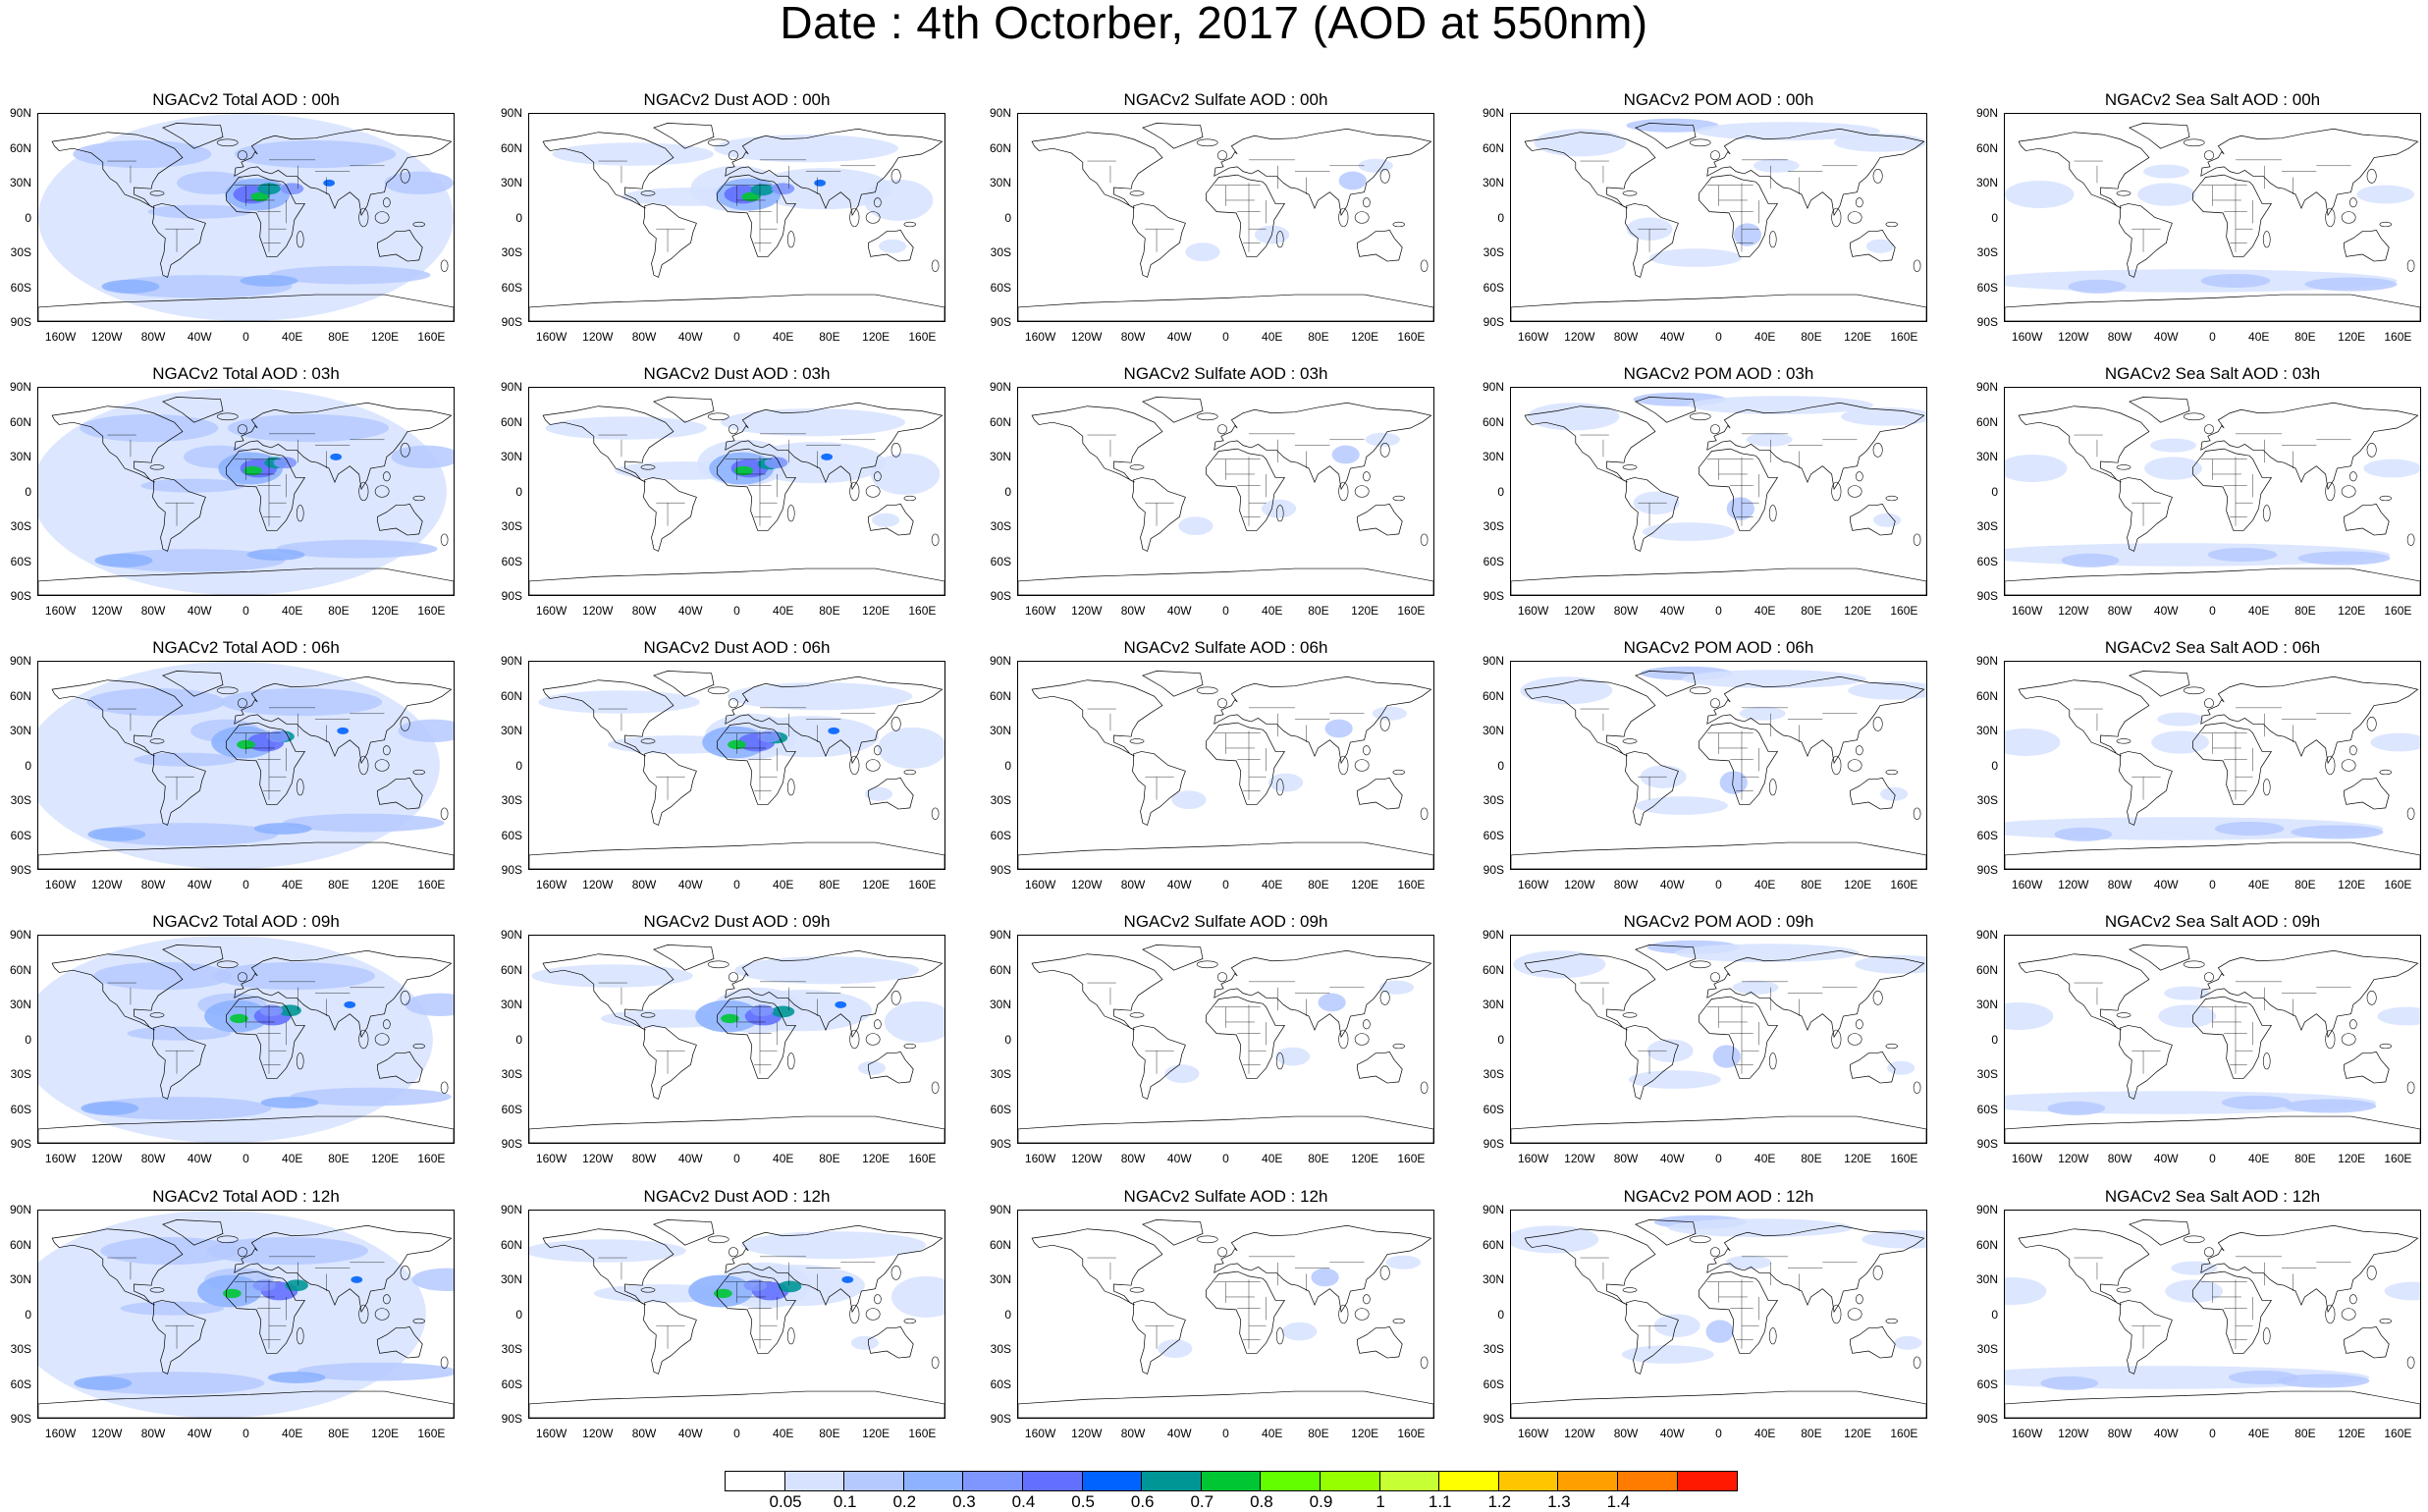 The image size is (2428, 1512). Describe the element at coordinates (60, 337) in the screenshot. I see `longitude-tick-label: 160W` at that location.